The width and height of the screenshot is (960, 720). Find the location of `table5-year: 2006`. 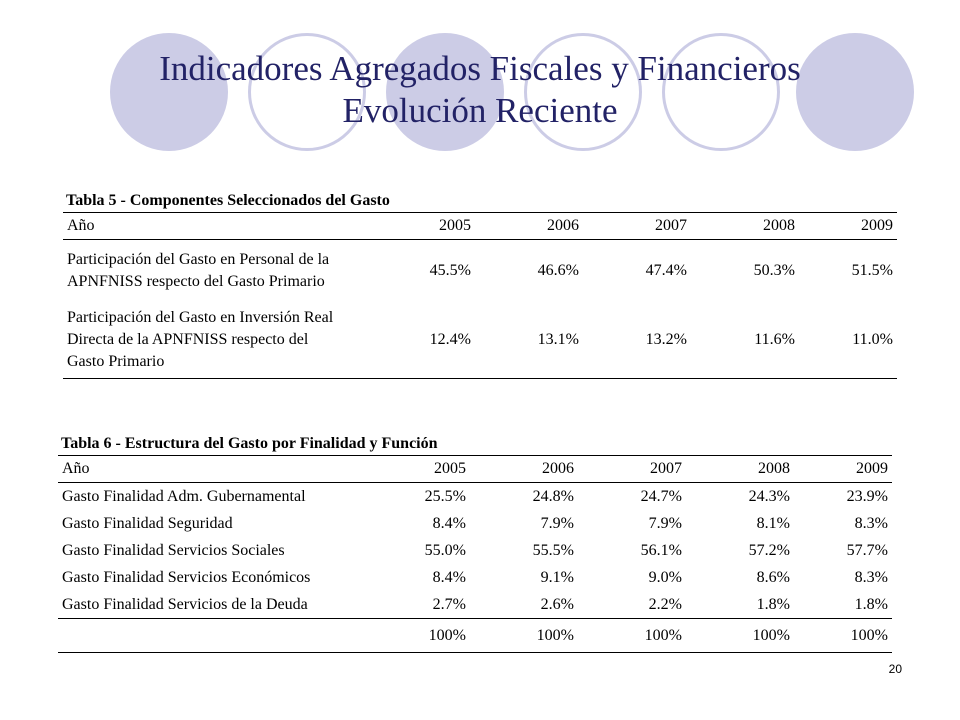

table5-year: 2006 is located at coordinates (529, 226).